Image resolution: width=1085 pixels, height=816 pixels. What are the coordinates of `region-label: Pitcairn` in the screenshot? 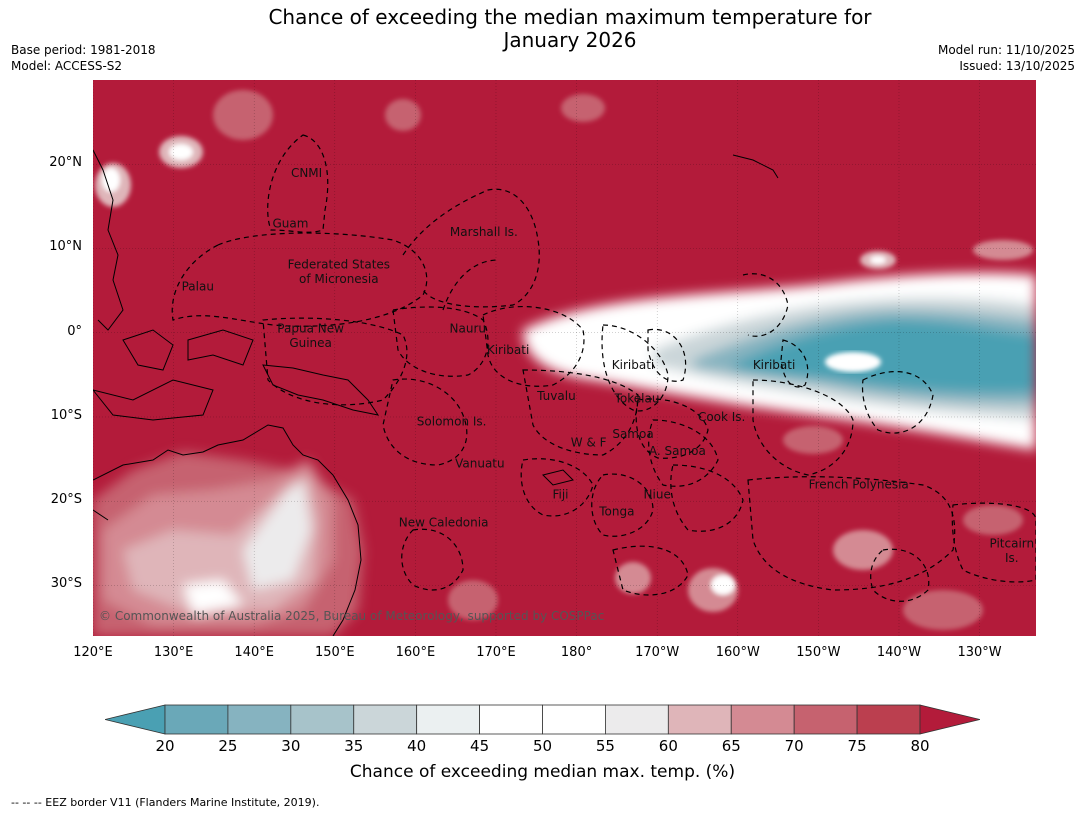 It's located at (1012, 544).